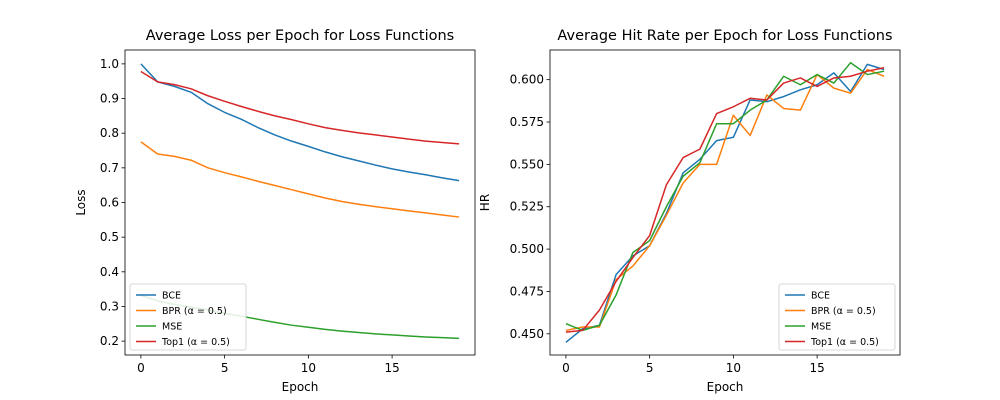  Describe the element at coordinates (527, 80) in the screenshot. I see `y-tick-label: 0.600` at that location.